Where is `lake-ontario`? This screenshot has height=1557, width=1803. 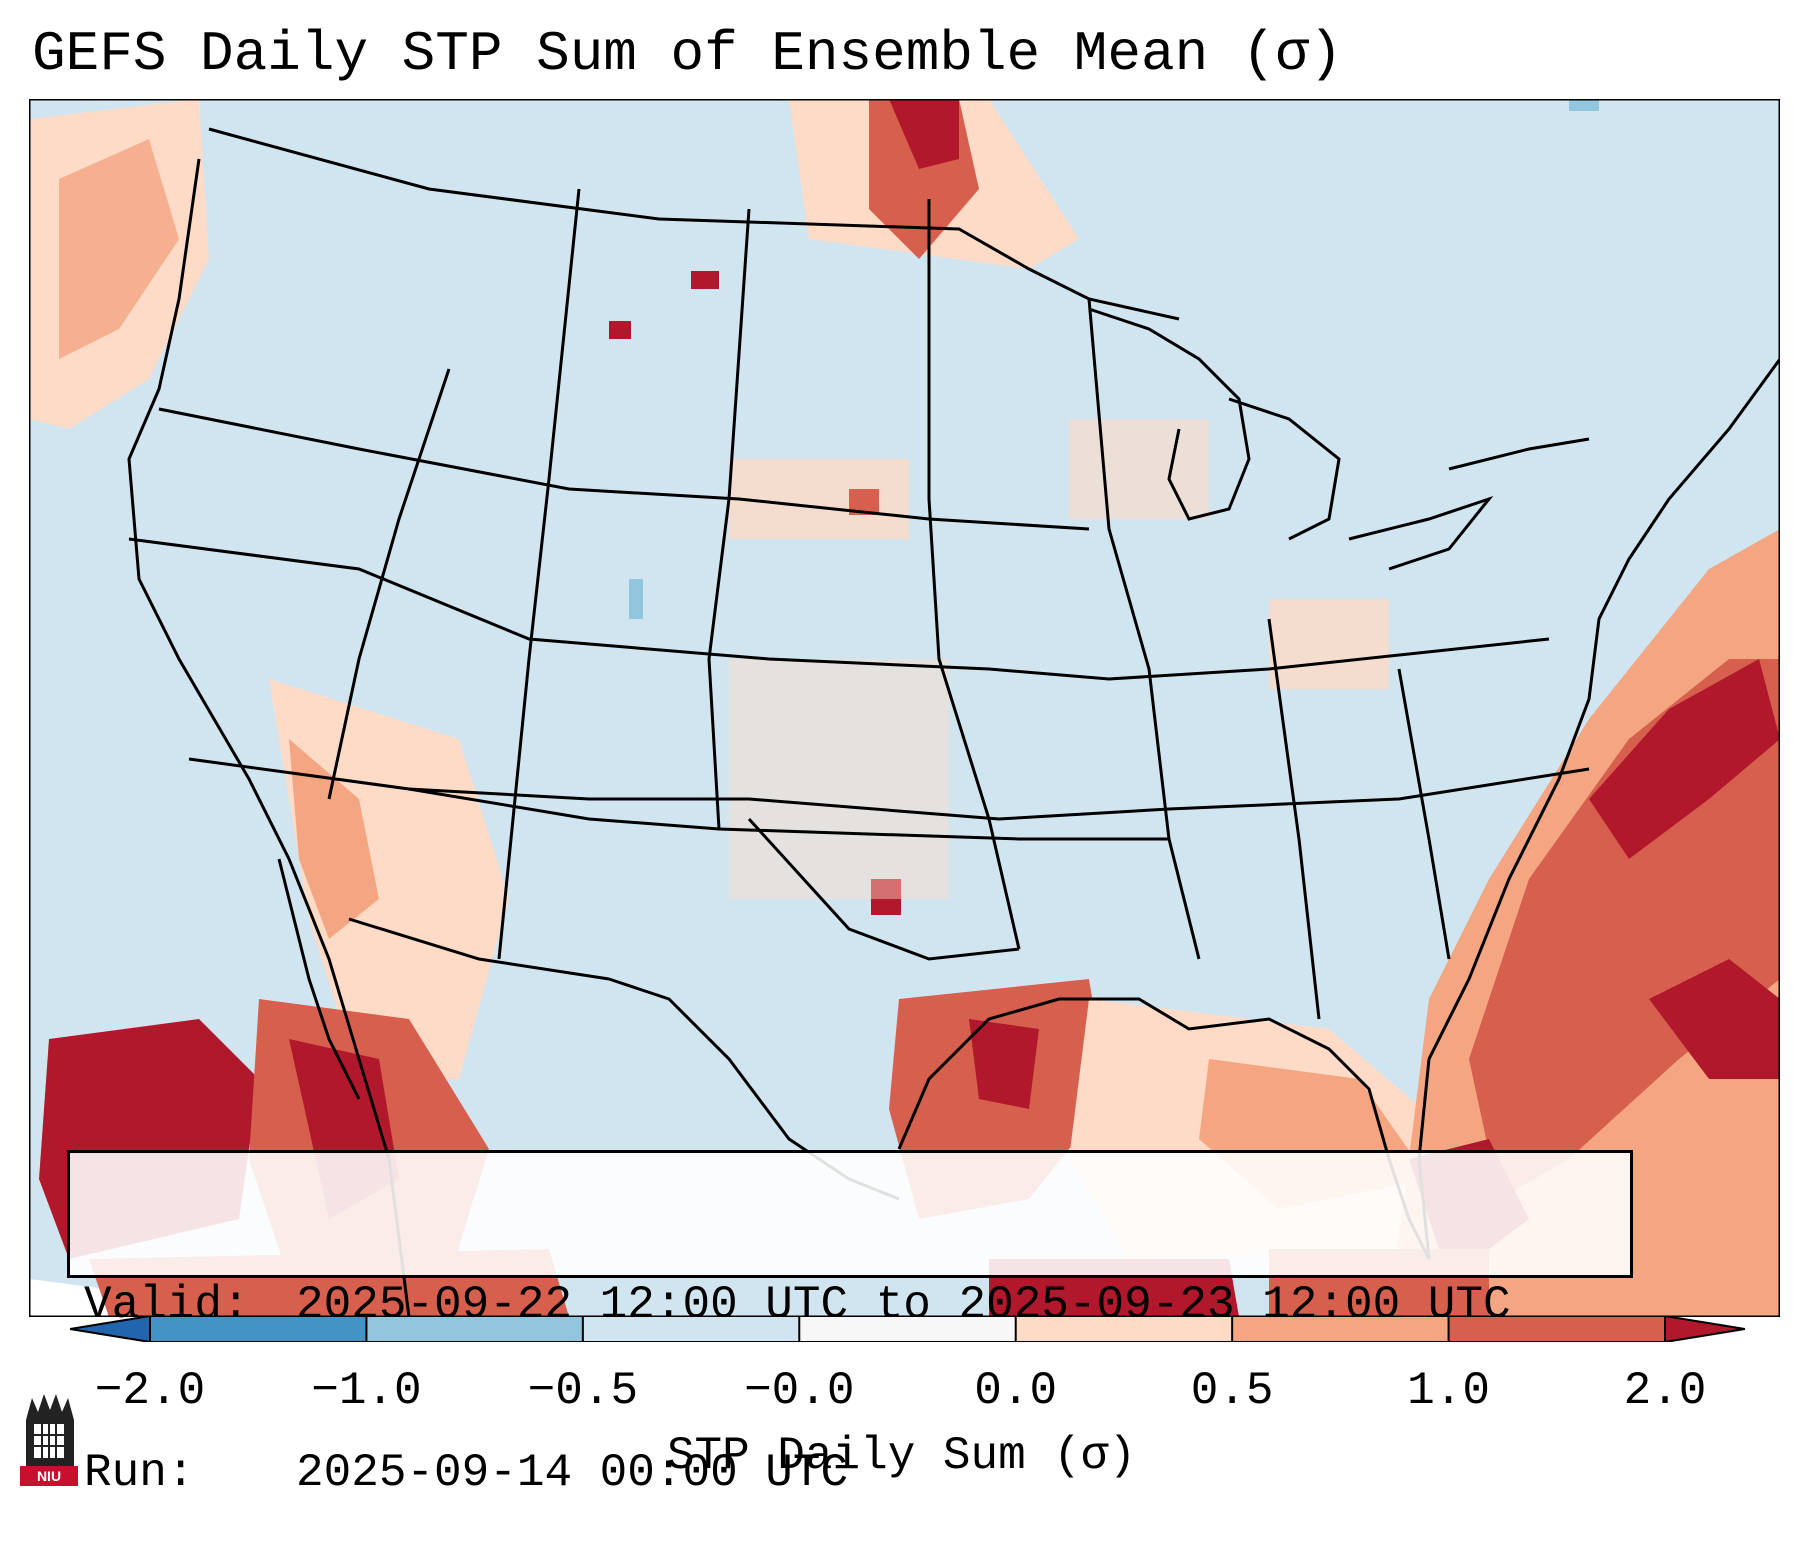 lake-ontario is located at coordinates (1519, 454).